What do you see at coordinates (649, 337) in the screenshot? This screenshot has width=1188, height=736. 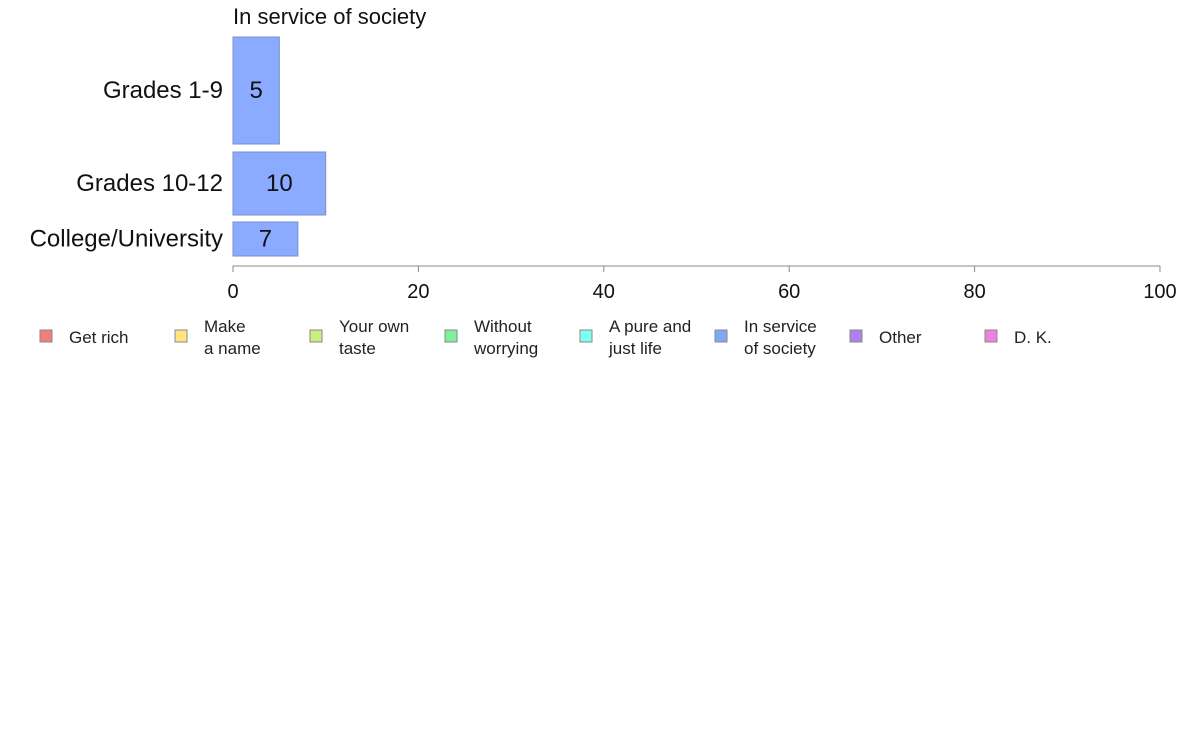 I see `legend-label: A pure and just life` at bounding box center [649, 337].